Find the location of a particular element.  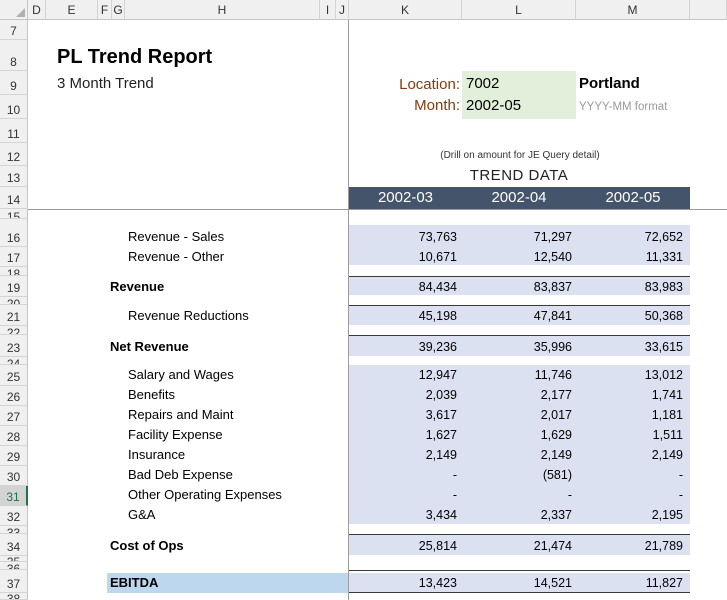

row-header: 30 is located at coordinates (14, 476).